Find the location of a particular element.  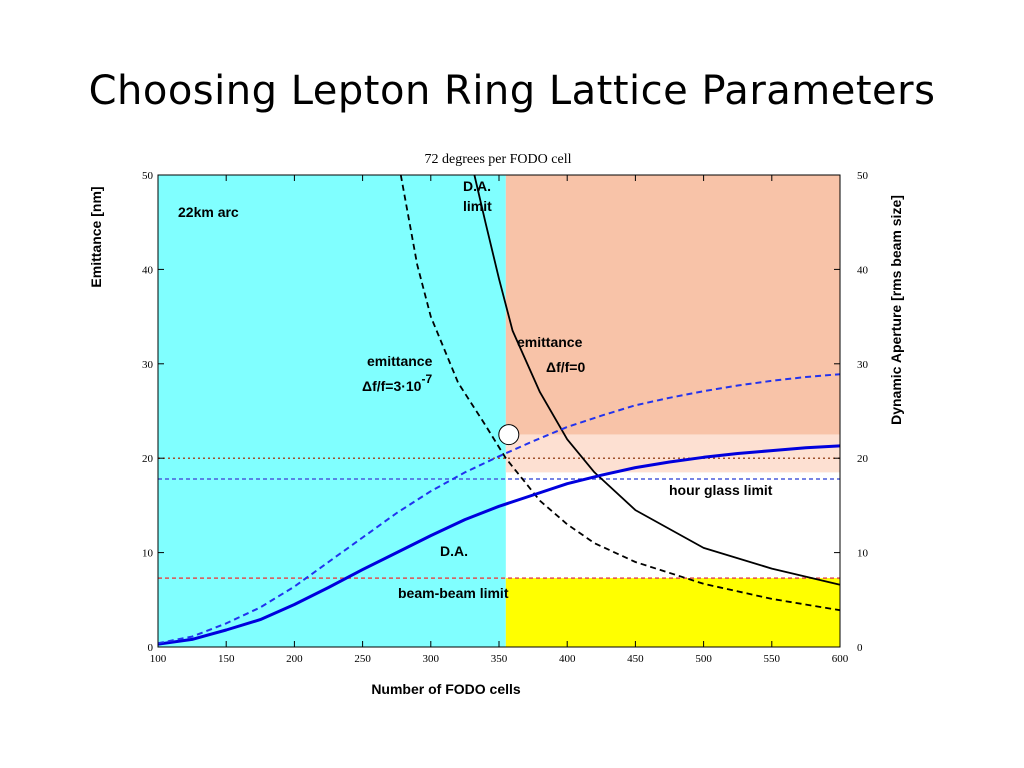

annotation-hour-glass-limit: hour glass limit is located at coordinates (721, 490).